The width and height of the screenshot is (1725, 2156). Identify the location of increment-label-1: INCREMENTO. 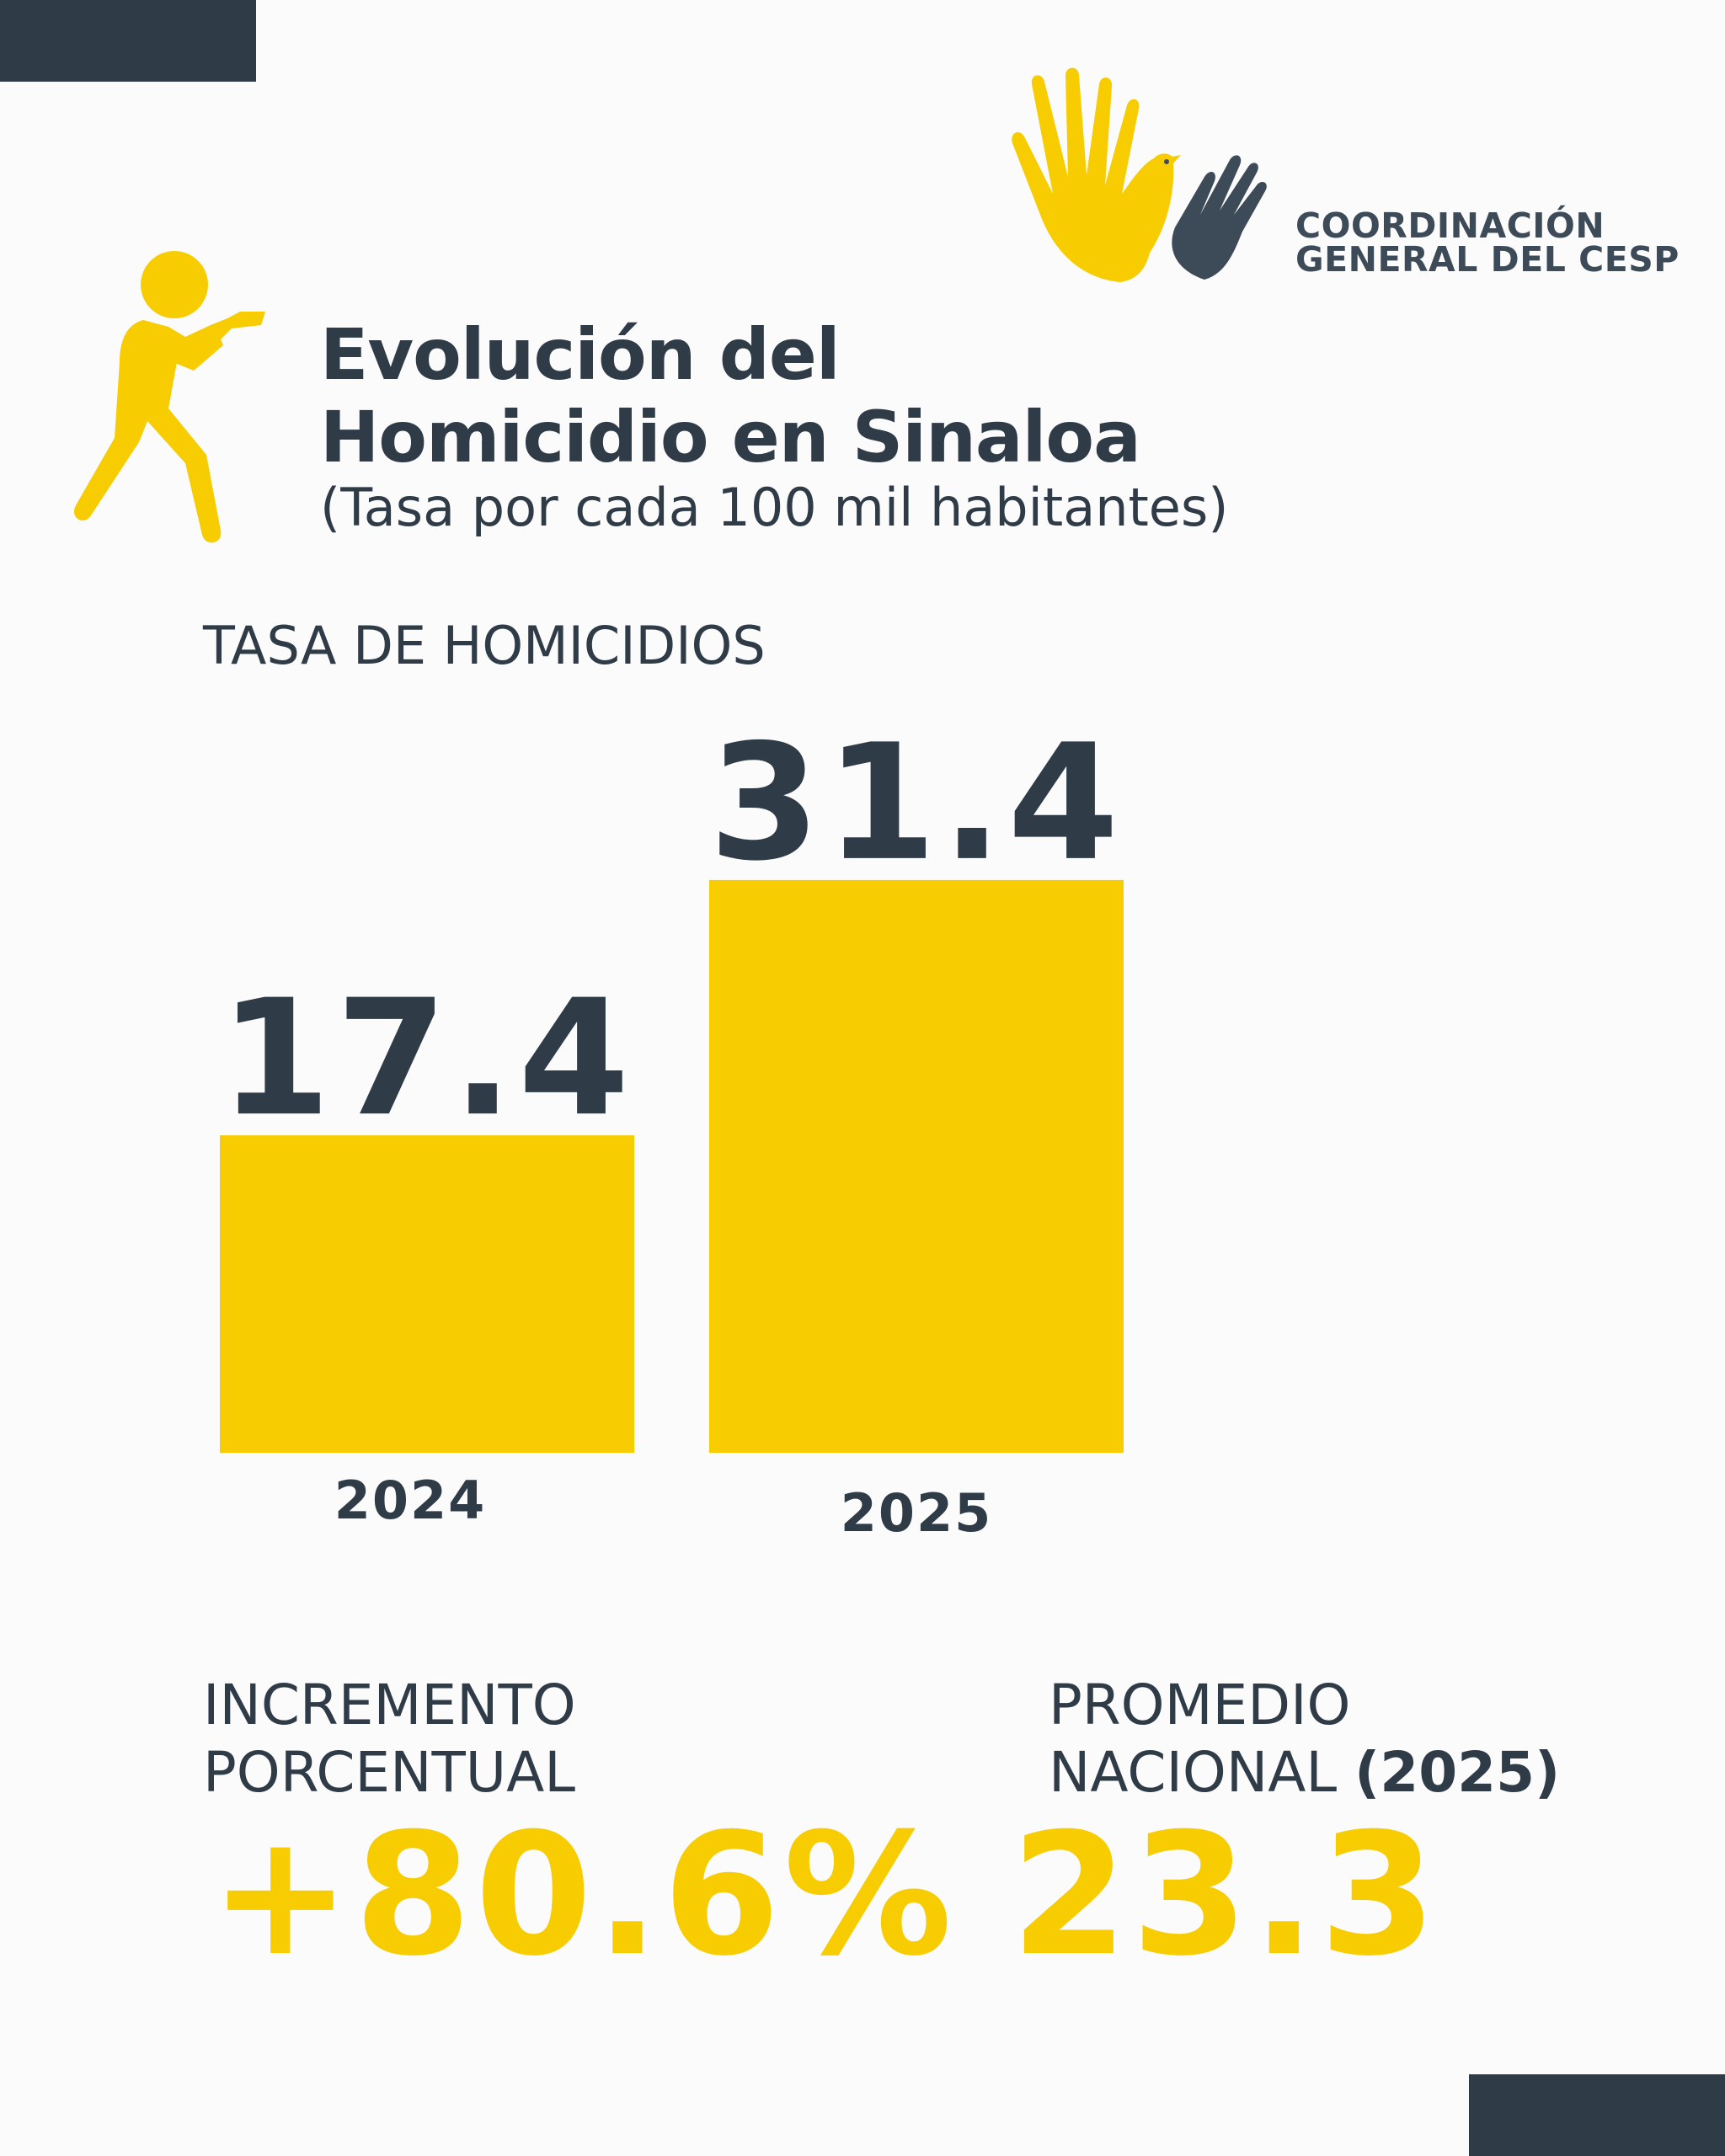
(389, 1705).